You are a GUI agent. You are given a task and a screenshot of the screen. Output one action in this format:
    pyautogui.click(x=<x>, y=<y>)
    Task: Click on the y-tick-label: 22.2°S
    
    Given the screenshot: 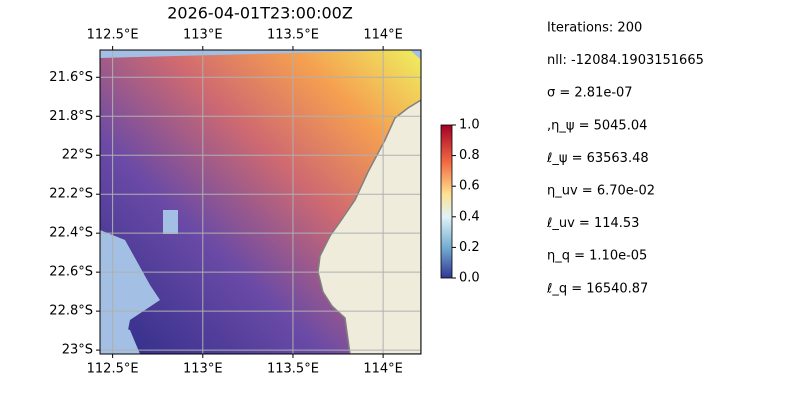 What is the action you would take?
    pyautogui.click(x=71, y=194)
    